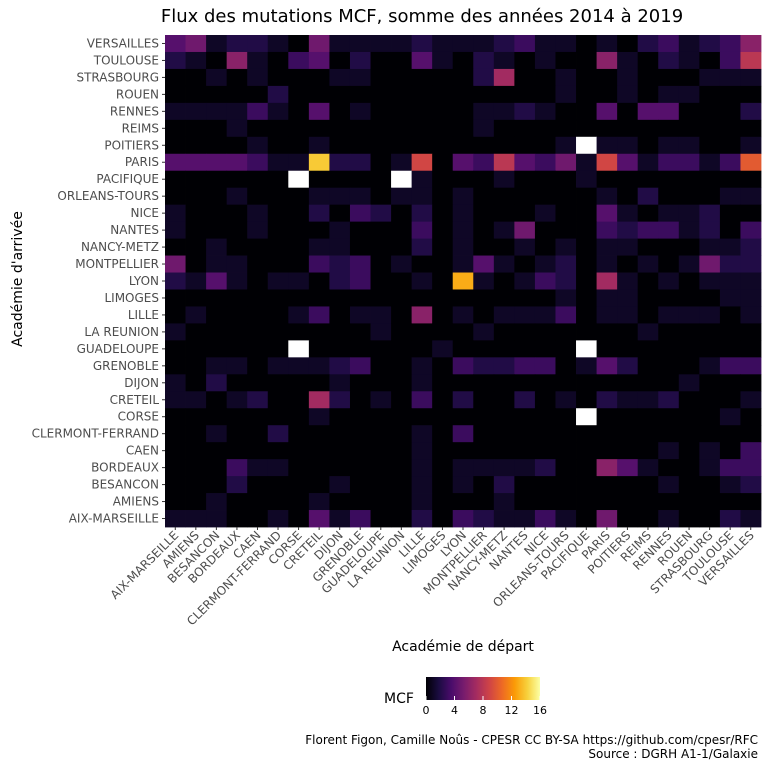  I want to click on y-tick-label: BESANCON, so click(125, 485).